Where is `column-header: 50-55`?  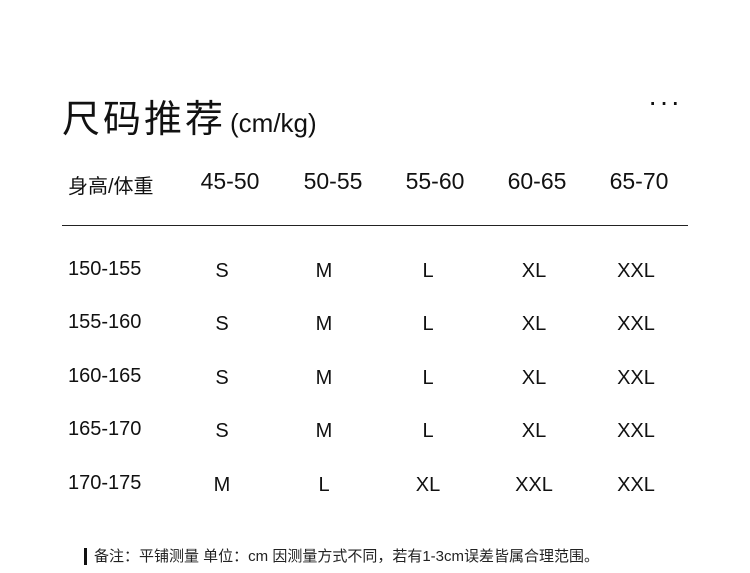
column-header: 50-55 is located at coordinates (333, 181).